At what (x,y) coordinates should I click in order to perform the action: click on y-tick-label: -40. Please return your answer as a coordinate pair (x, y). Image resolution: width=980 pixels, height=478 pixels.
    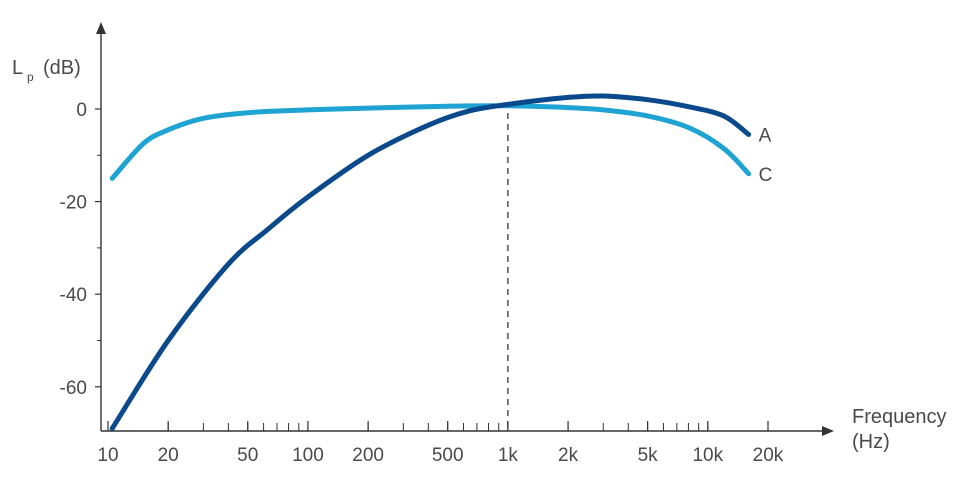
    Looking at the image, I should click on (73, 295).